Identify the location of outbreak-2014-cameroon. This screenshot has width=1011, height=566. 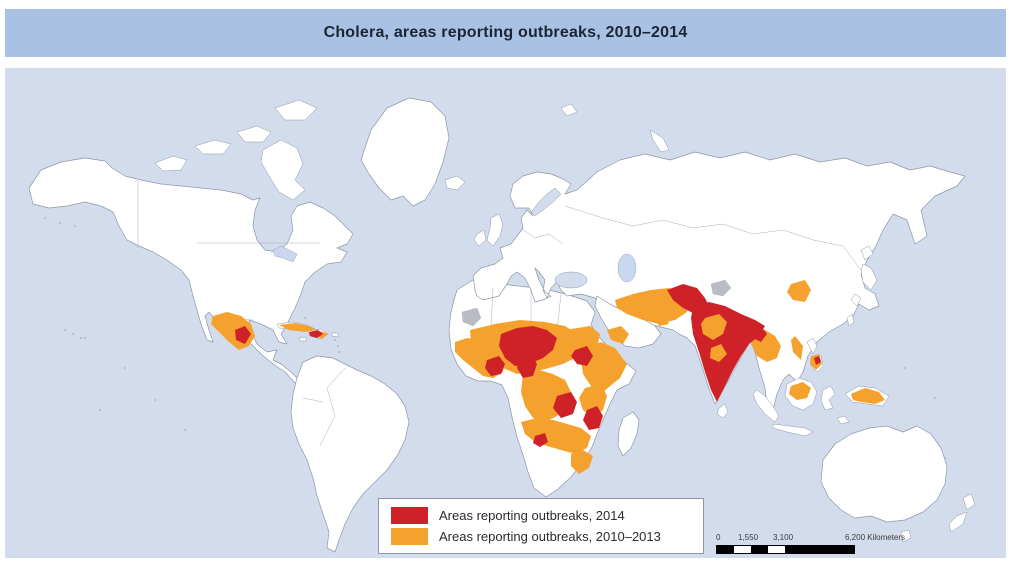
(527, 366).